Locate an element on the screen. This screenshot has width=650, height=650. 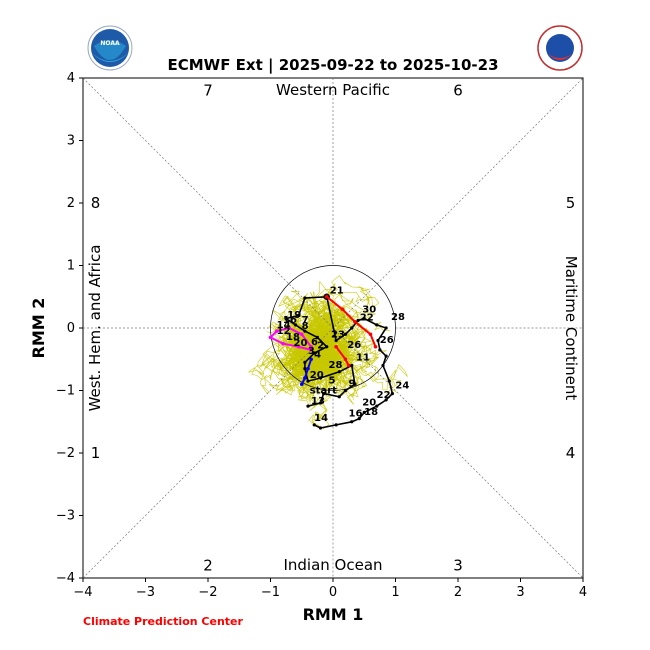
noaa-logo: NOAA is located at coordinates (110, 48).